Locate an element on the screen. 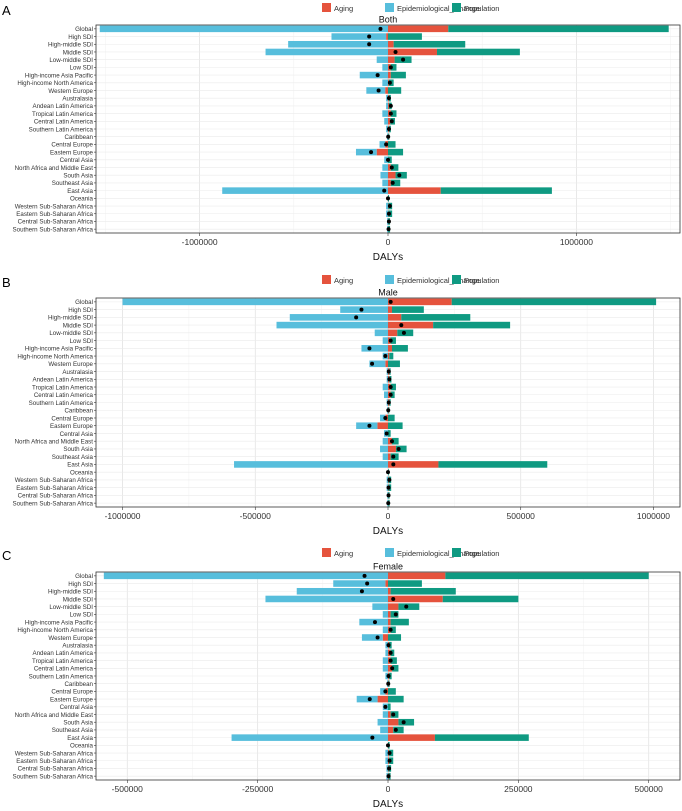 The width and height of the screenshot is (682, 811). y-tick-label: Middle SDI is located at coordinates (78, 52).